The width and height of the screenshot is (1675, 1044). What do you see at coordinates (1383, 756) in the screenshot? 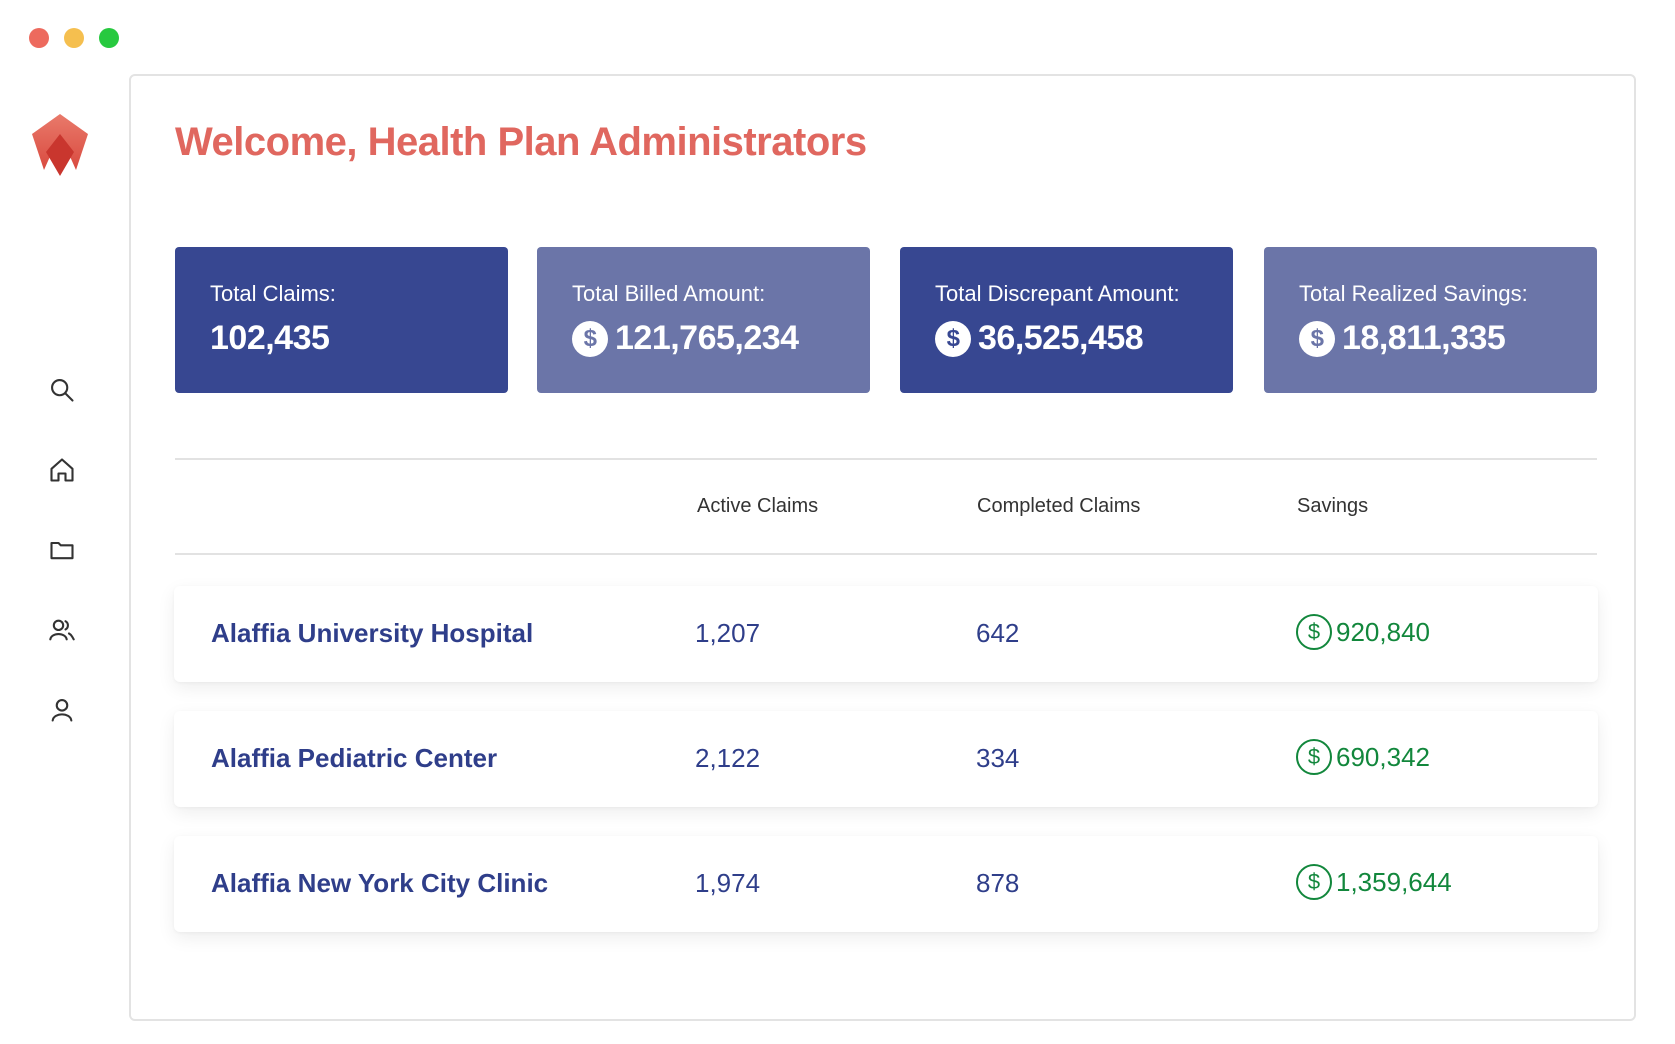
I see `savings-amount: 690,342` at bounding box center [1383, 756].